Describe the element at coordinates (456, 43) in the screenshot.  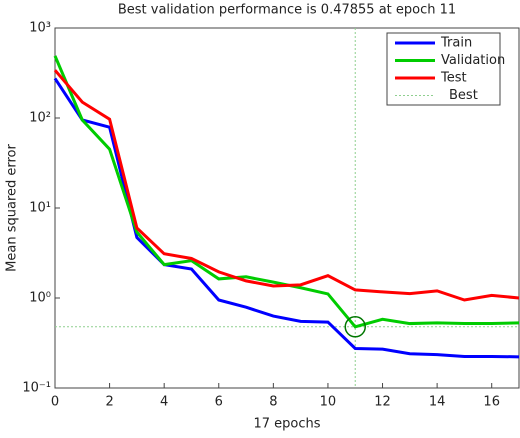
I see `legend-label: Train` at that location.